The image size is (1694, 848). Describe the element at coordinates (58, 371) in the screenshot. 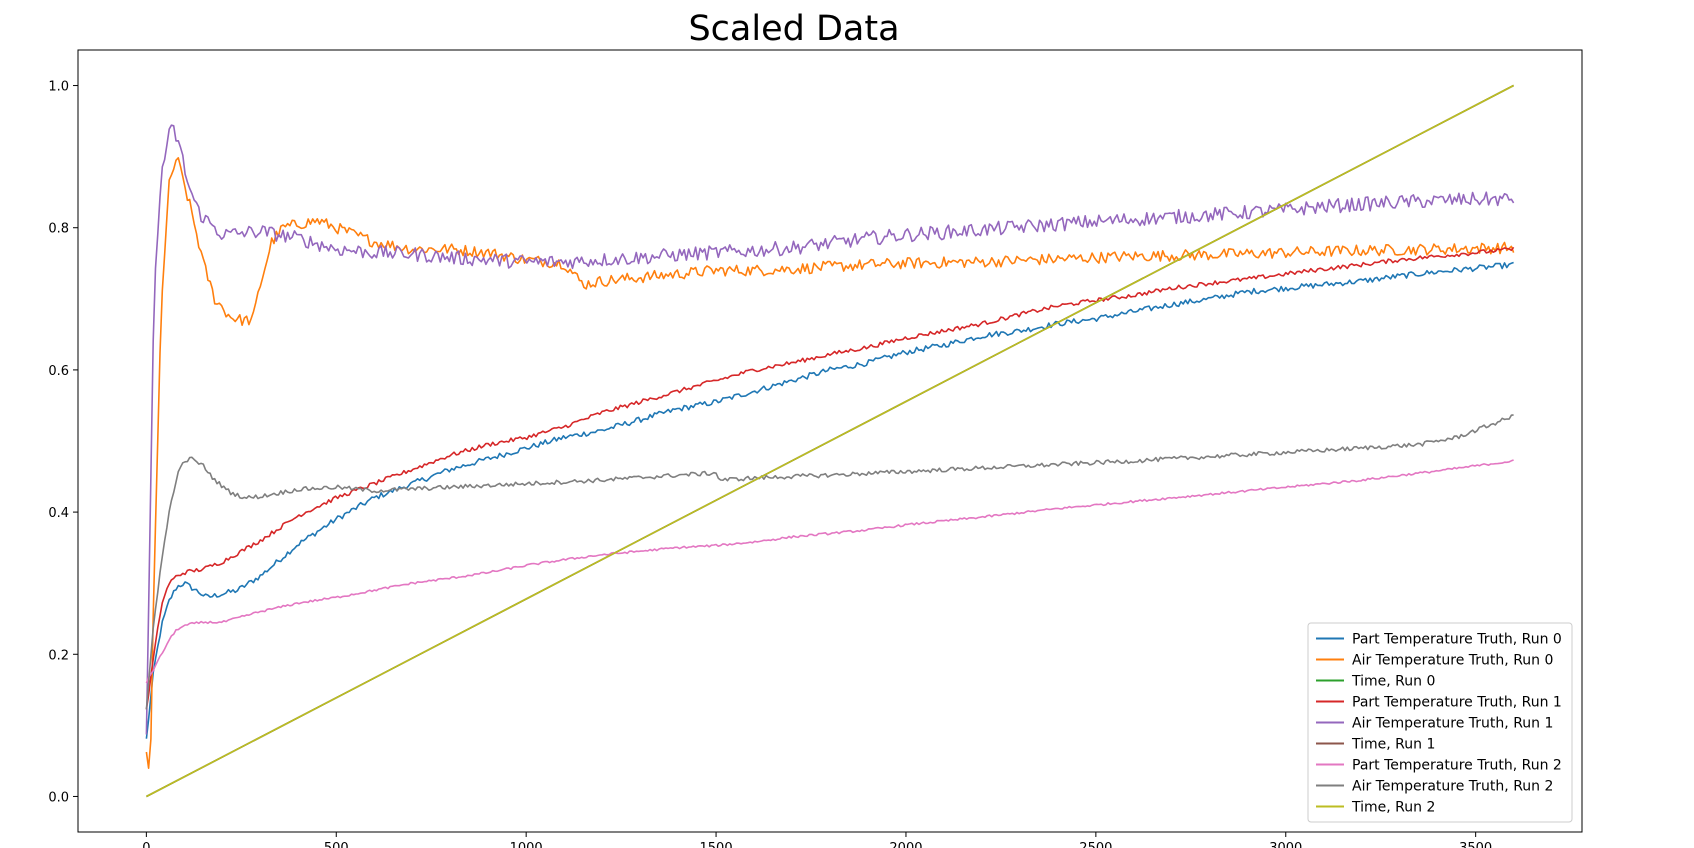

I see `y-tick-label: 0.6` at that location.